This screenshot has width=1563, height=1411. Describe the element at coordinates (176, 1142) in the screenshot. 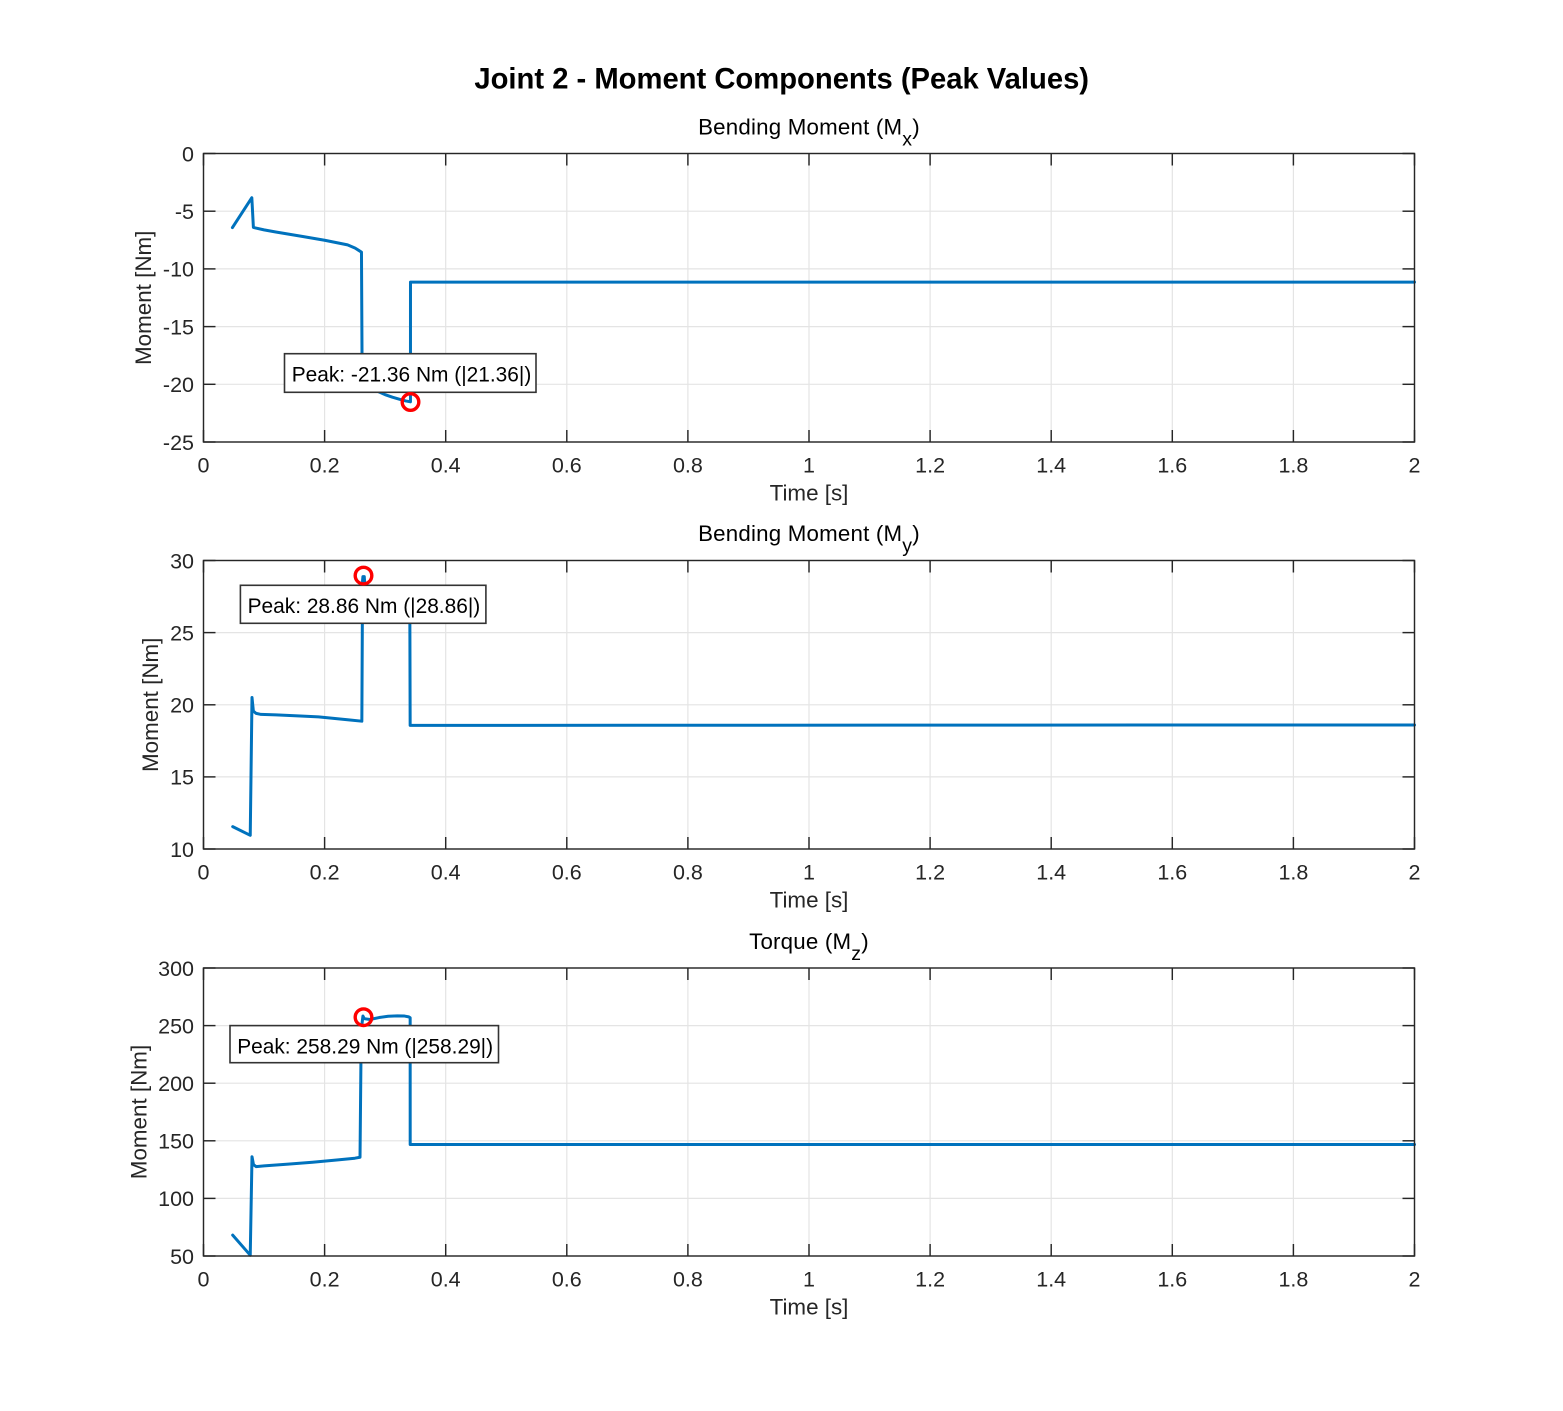

I see `svg-text: 150` at that location.